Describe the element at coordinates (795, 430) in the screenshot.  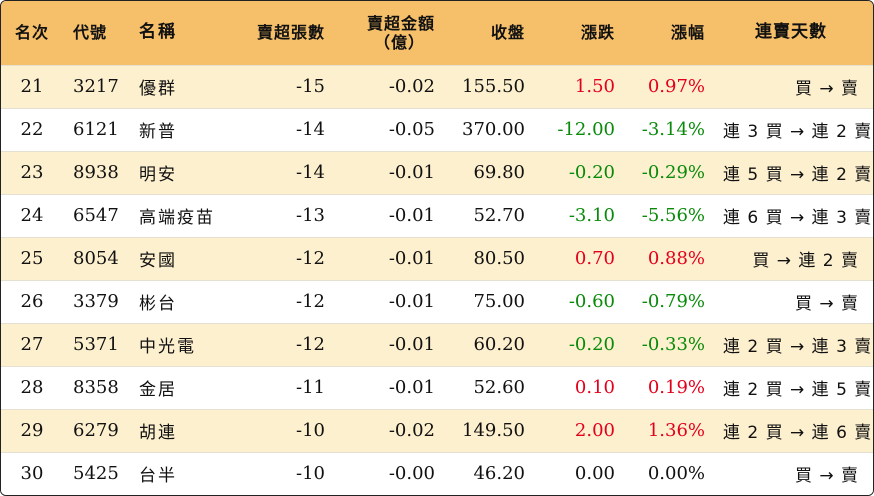
I see `streak-cell: 連 2 買 → 連 6 賣` at that location.